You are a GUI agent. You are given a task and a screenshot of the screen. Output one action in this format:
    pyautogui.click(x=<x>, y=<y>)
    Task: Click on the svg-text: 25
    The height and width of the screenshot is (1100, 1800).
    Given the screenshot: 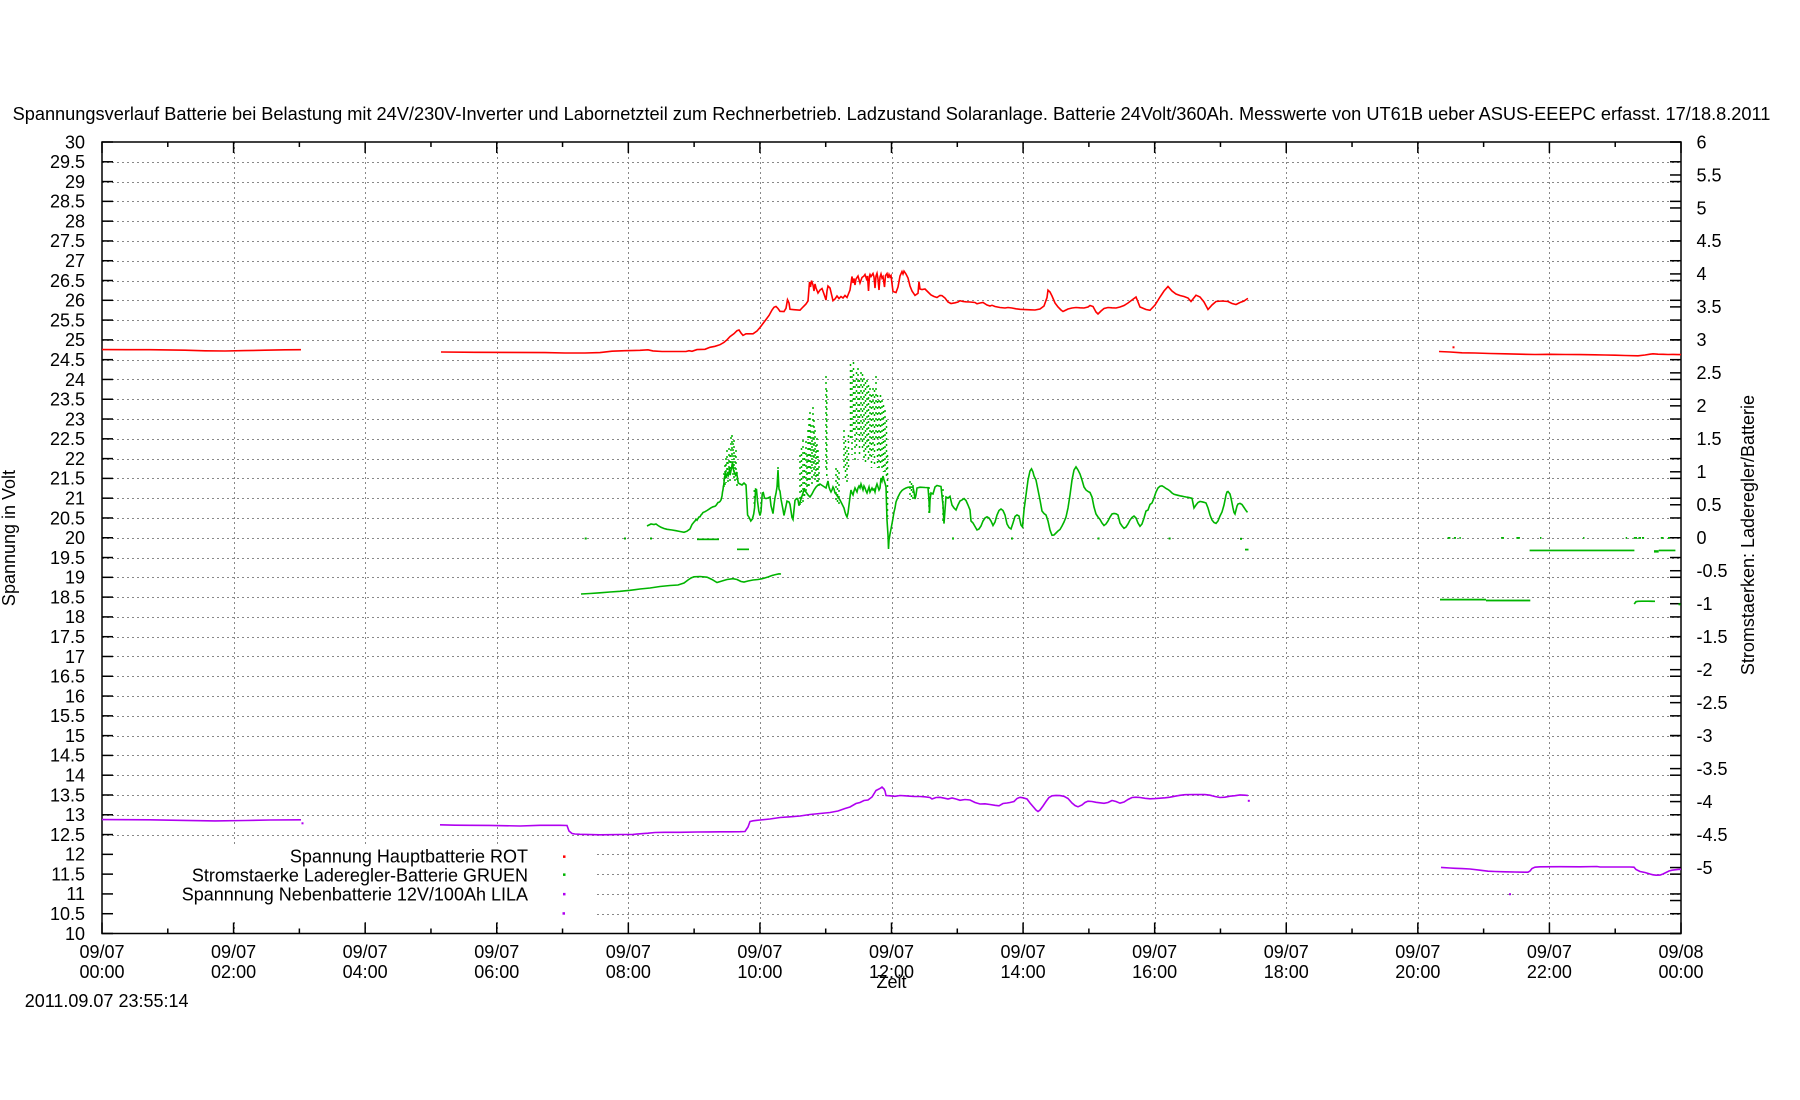 What is the action you would take?
    pyautogui.click(x=75, y=340)
    